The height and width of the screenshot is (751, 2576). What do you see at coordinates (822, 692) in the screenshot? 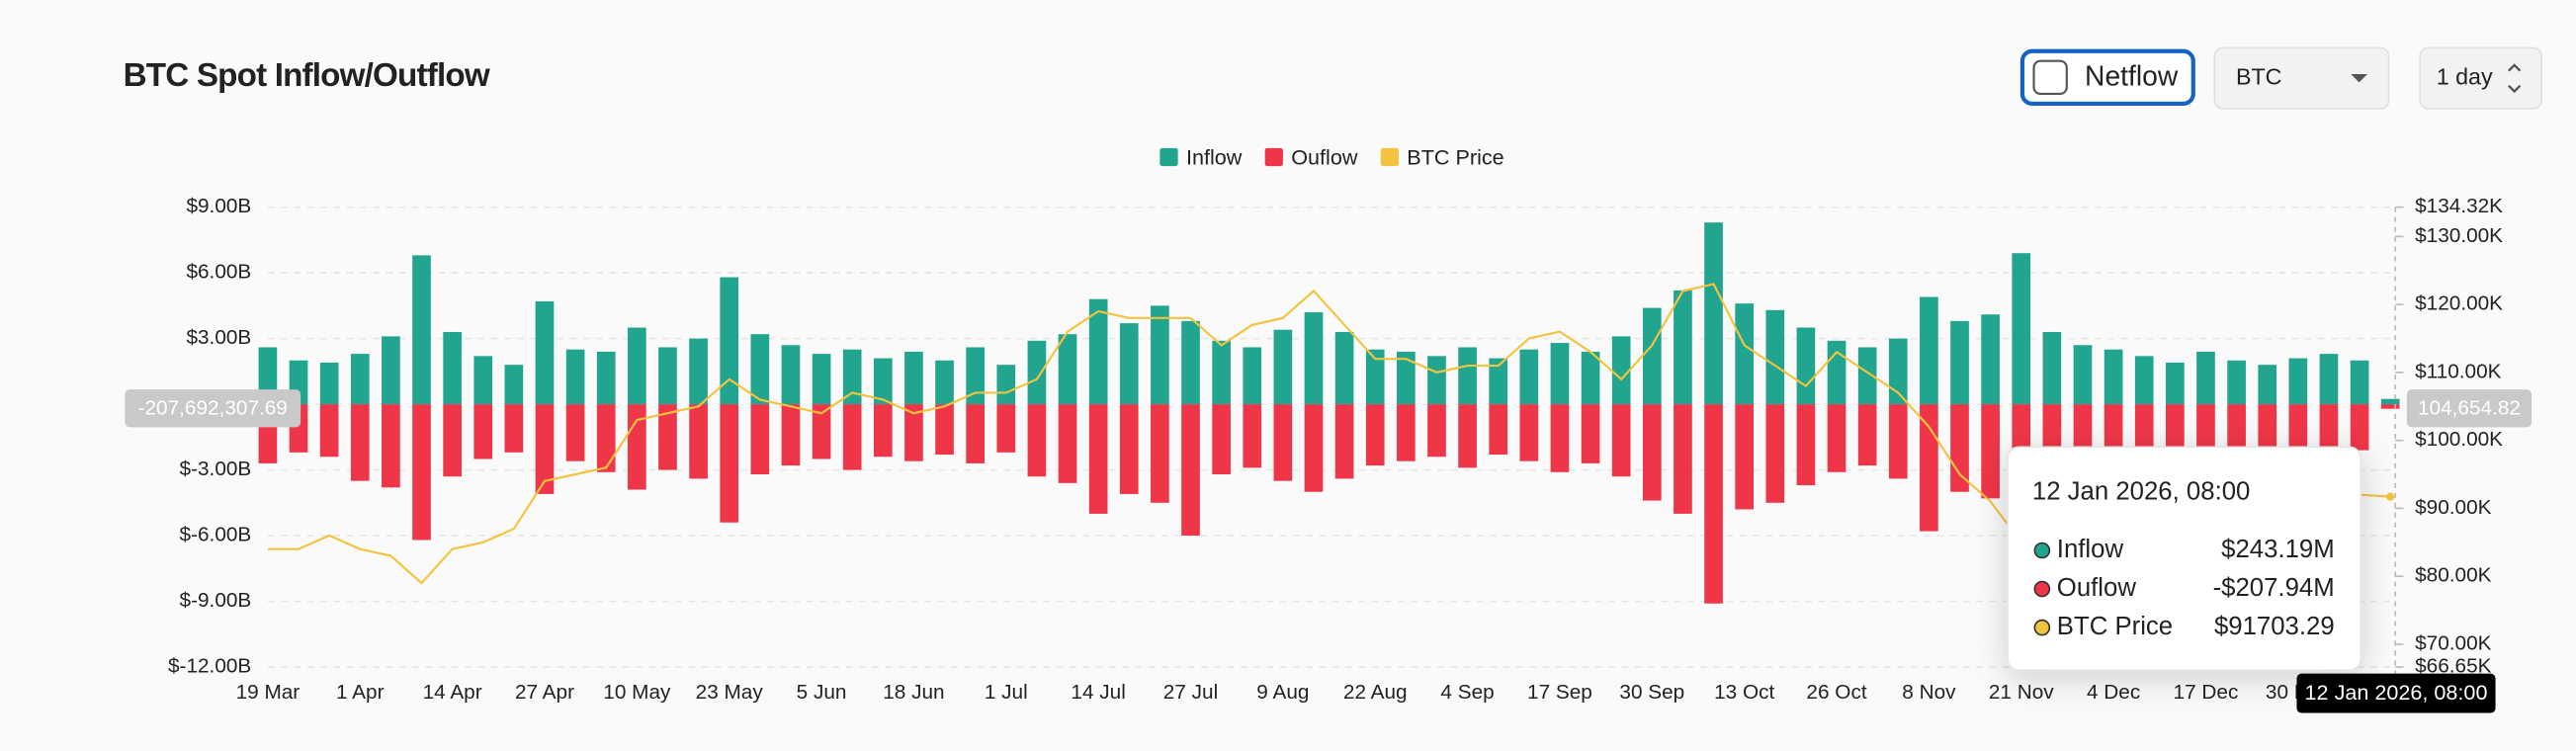
I see `x-tick-label: 5 Jun` at bounding box center [822, 692].